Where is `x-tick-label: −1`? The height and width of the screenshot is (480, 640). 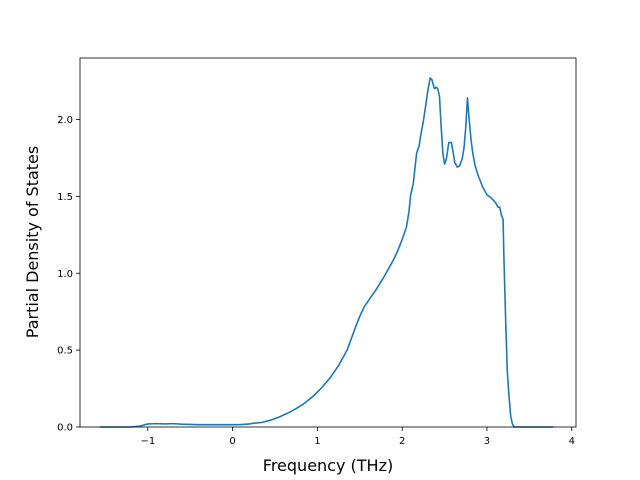 x-tick-label: −1 is located at coordinates (147, 441).